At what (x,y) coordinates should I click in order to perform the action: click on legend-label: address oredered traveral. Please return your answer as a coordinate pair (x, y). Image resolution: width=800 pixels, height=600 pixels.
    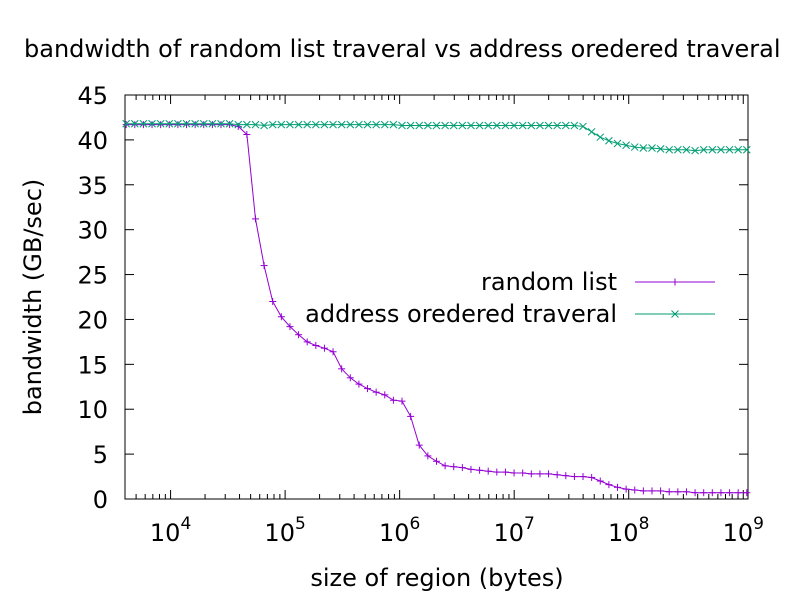
    Looking at the image, I should click on (461, 314).